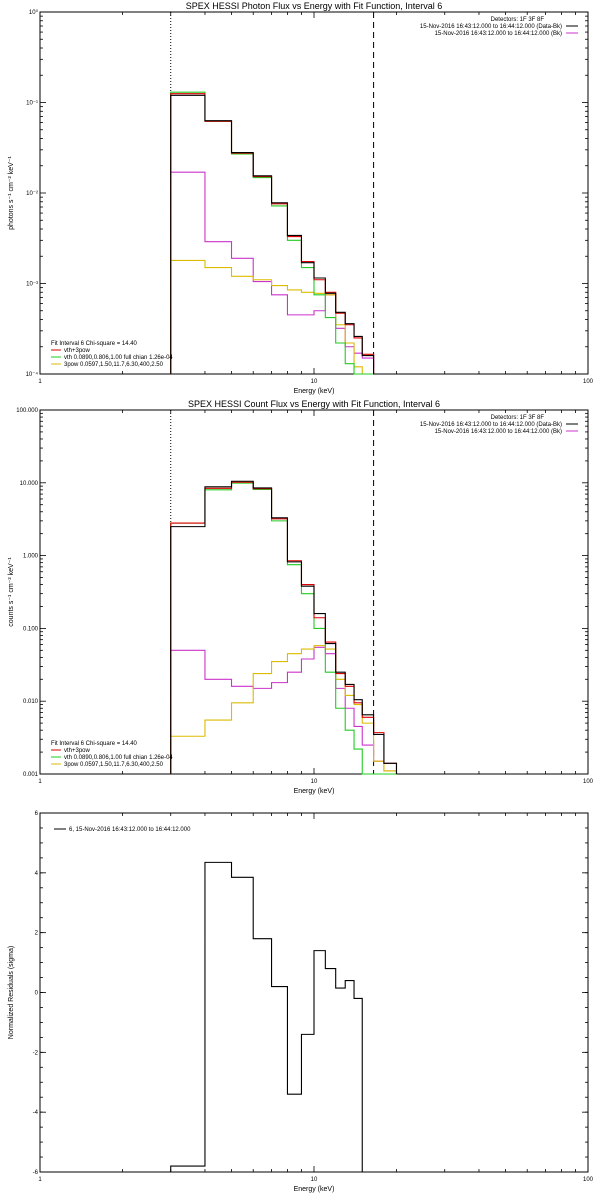 The image size is (600, 1200). I want to click on series-vth-line, so click(277, 233).